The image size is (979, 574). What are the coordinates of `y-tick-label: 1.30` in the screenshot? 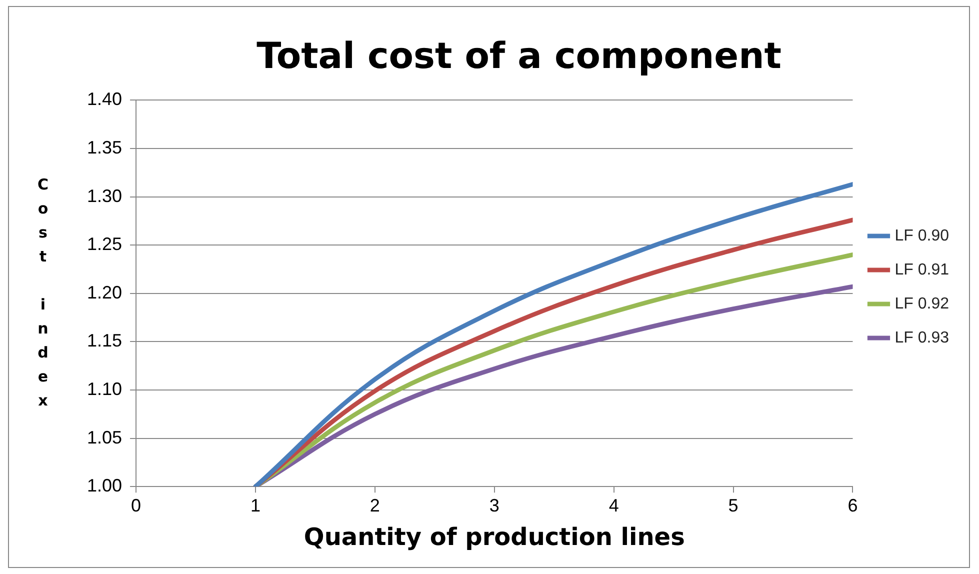 It's located at (104, 196).